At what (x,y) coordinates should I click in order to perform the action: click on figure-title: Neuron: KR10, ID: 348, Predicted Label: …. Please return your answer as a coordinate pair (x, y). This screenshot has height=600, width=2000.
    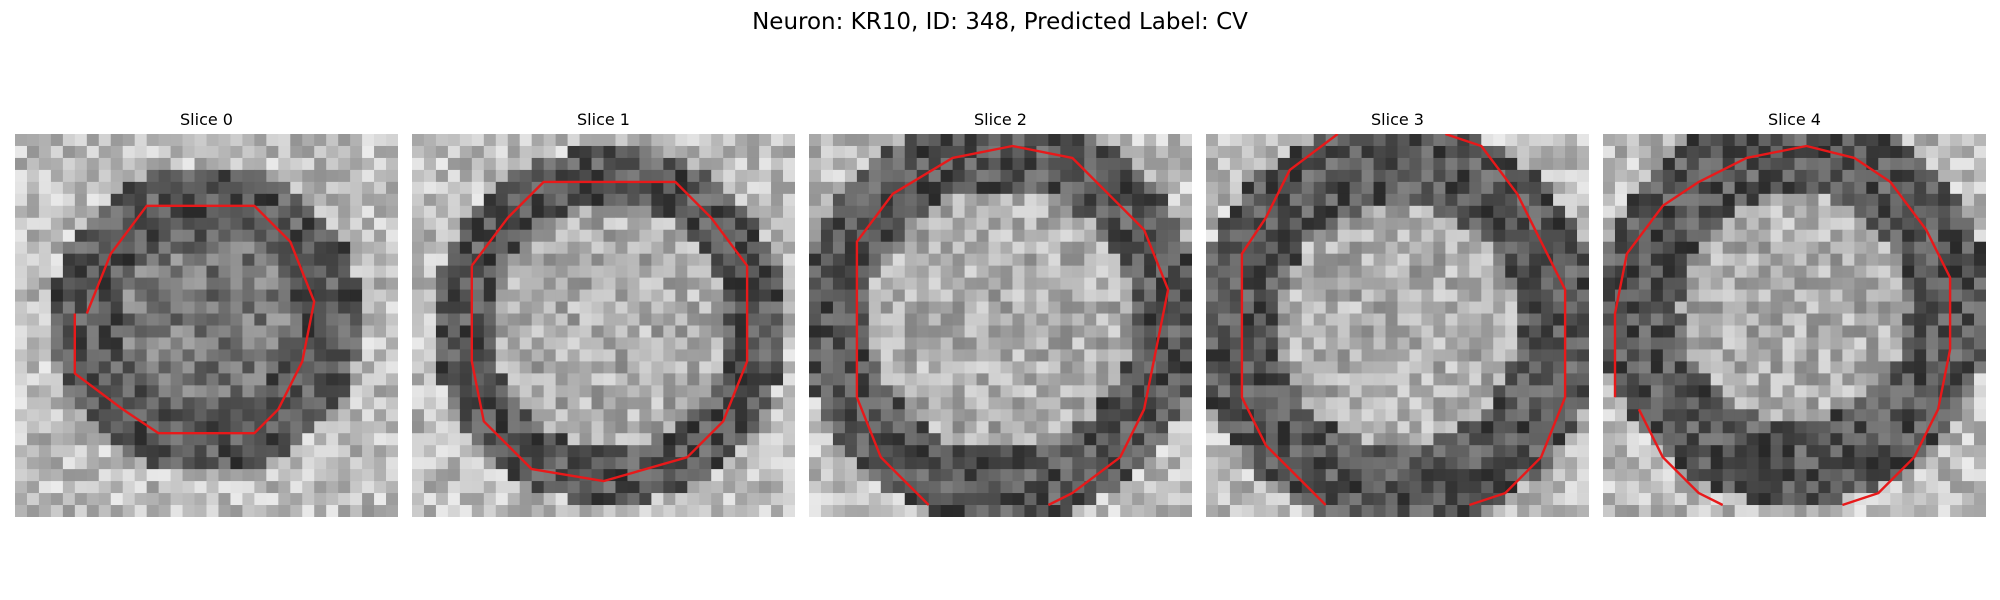
    Looking at the image, I should click on (1000, 22).